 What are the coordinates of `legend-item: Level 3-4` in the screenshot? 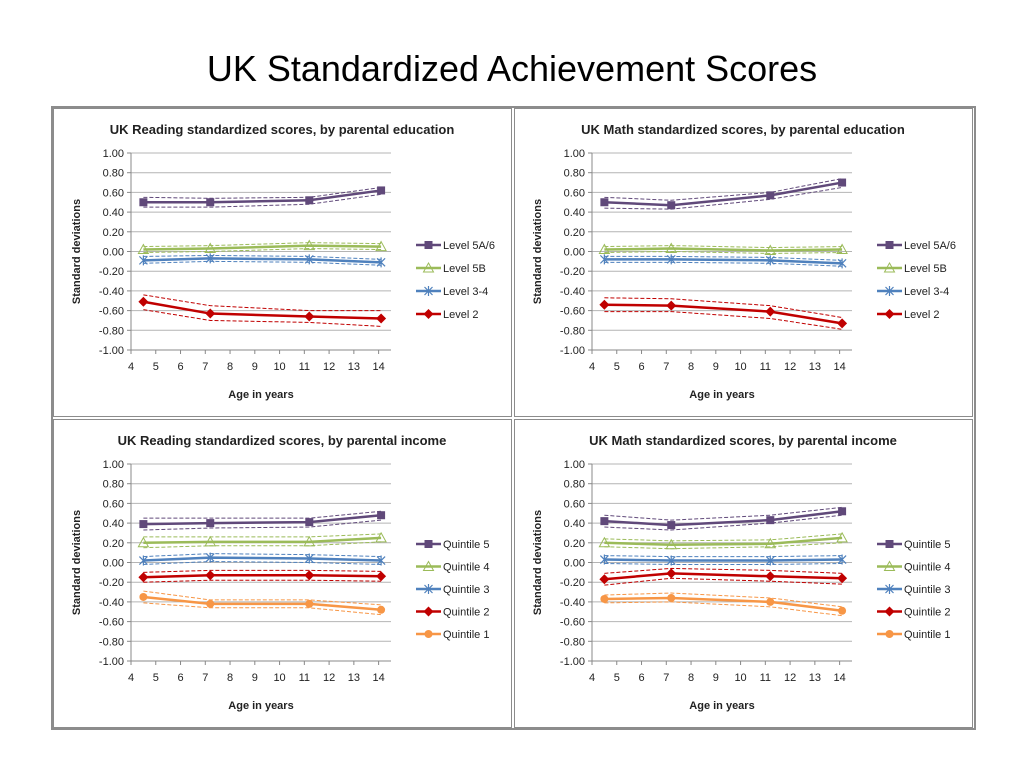 It's located at (913, 292).